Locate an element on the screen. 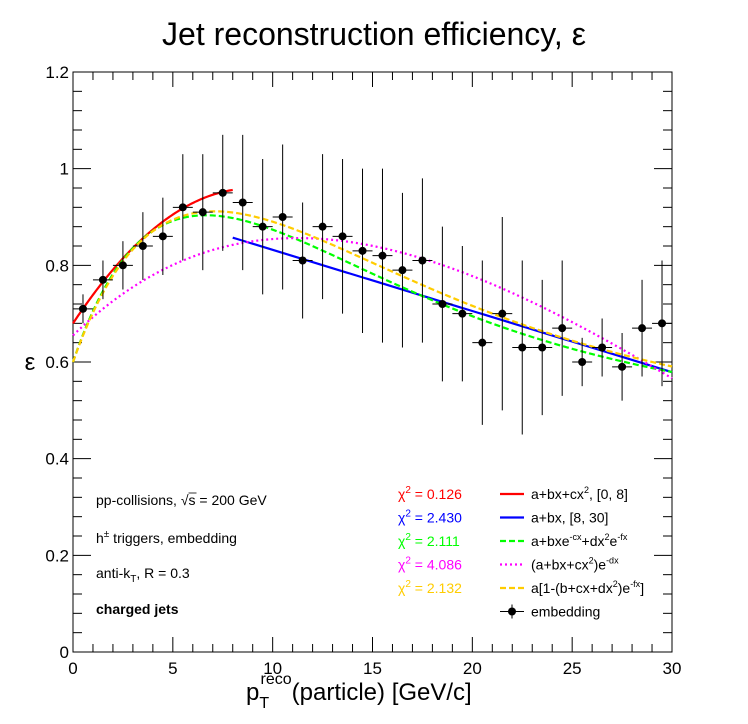  legend-label: a+bx+cx2, [0, 8] is located at coordinates (579, 493).